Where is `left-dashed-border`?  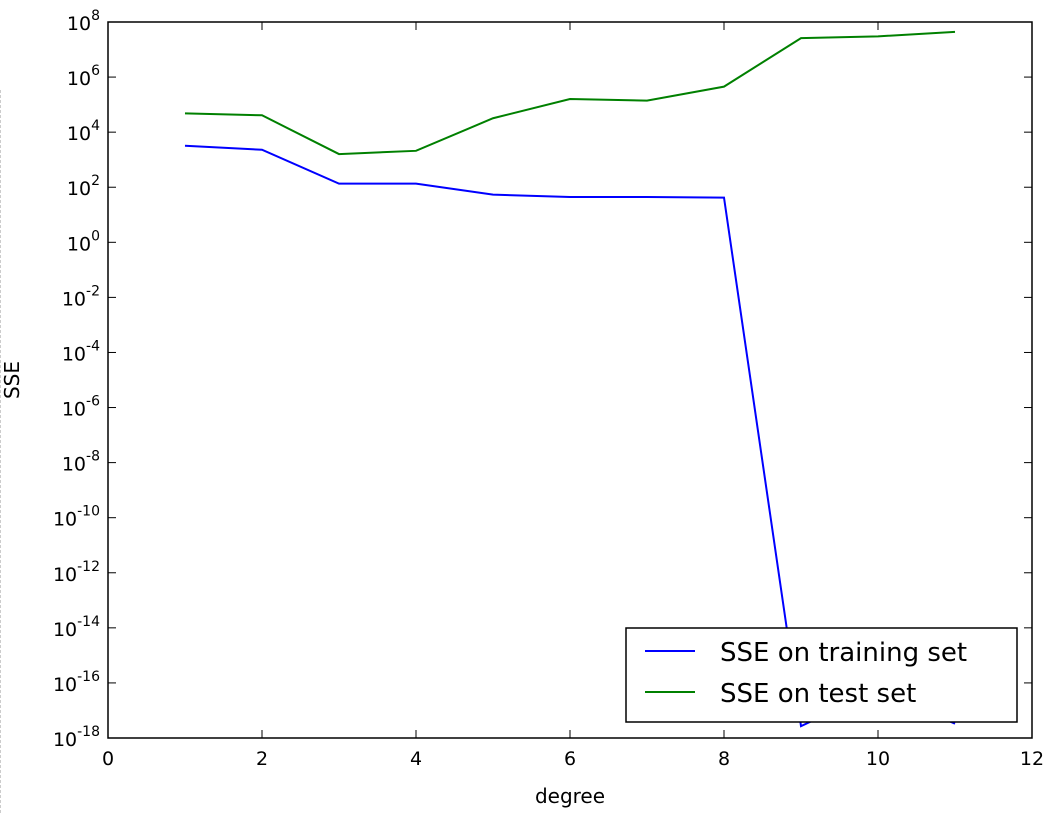
left-dashed-border is located at coordinates (0, 451).